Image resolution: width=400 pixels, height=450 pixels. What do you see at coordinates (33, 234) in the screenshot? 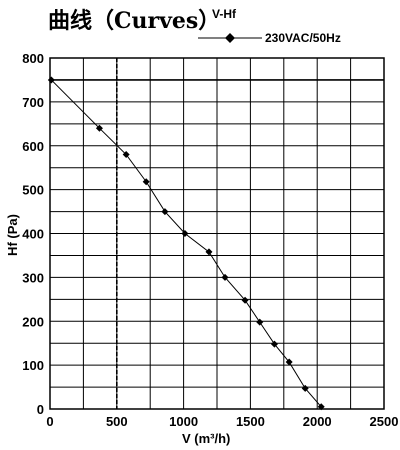
I see `y-tick-label: 400` at bounding box center [33, 234].